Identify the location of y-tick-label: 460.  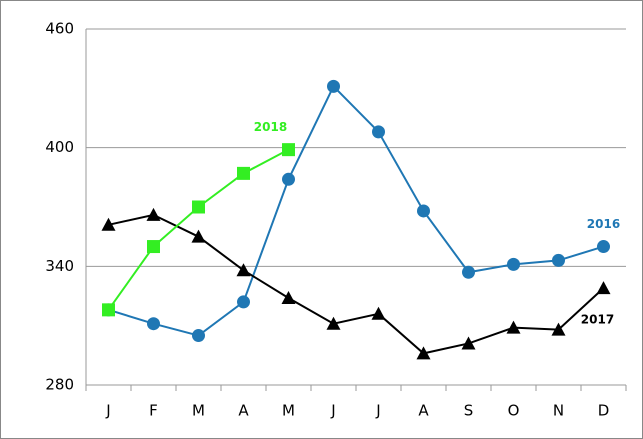
(59, 29).